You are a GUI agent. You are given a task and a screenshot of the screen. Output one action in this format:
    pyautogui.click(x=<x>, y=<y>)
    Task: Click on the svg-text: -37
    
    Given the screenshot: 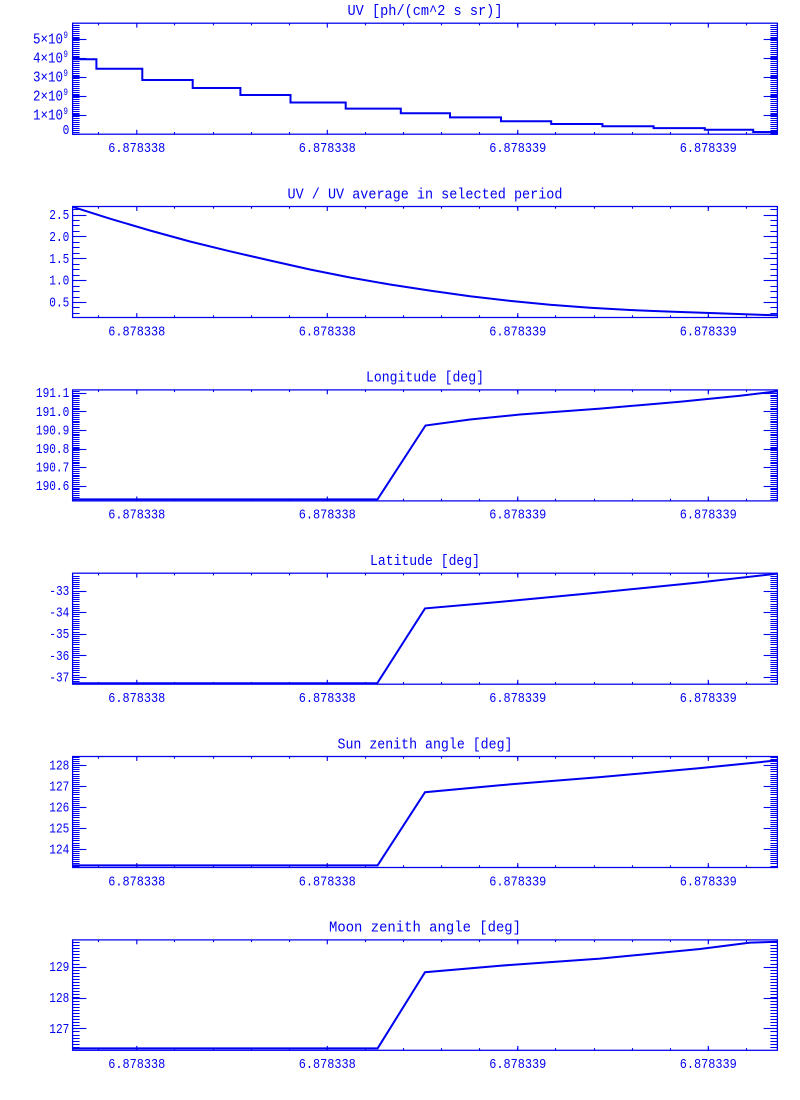 What is the action you would take?
    pyautogui.click(x=59, y=678)
    